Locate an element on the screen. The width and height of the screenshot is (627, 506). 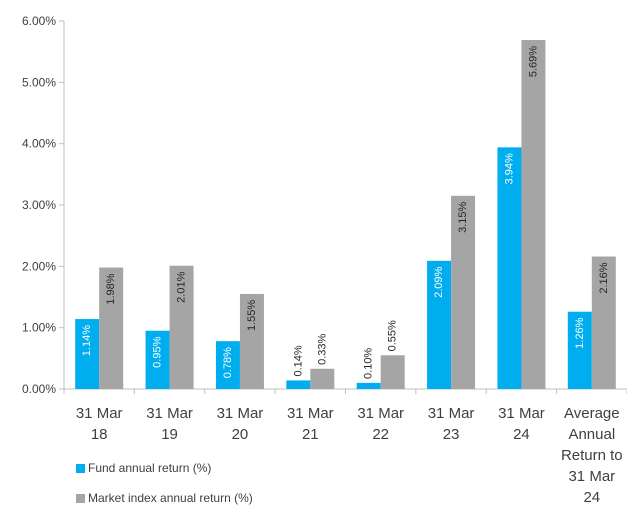
x-tick-label: 20 is located at coordinates (240, 434).